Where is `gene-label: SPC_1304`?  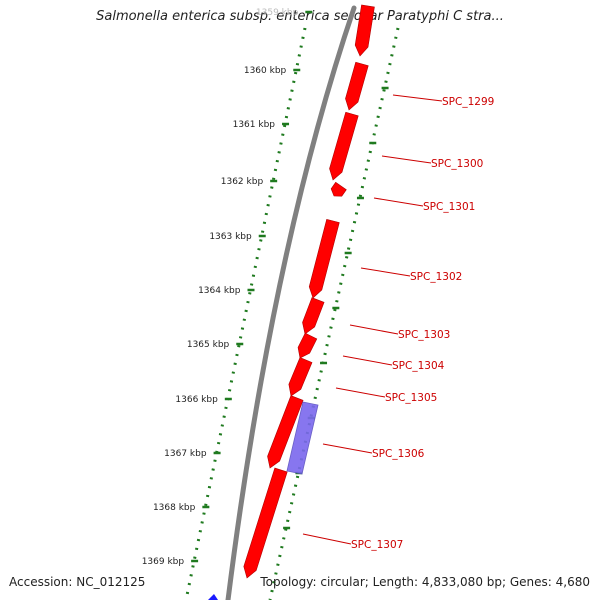 gene-label: SPC_1304 is located at coordinates (418, 366).